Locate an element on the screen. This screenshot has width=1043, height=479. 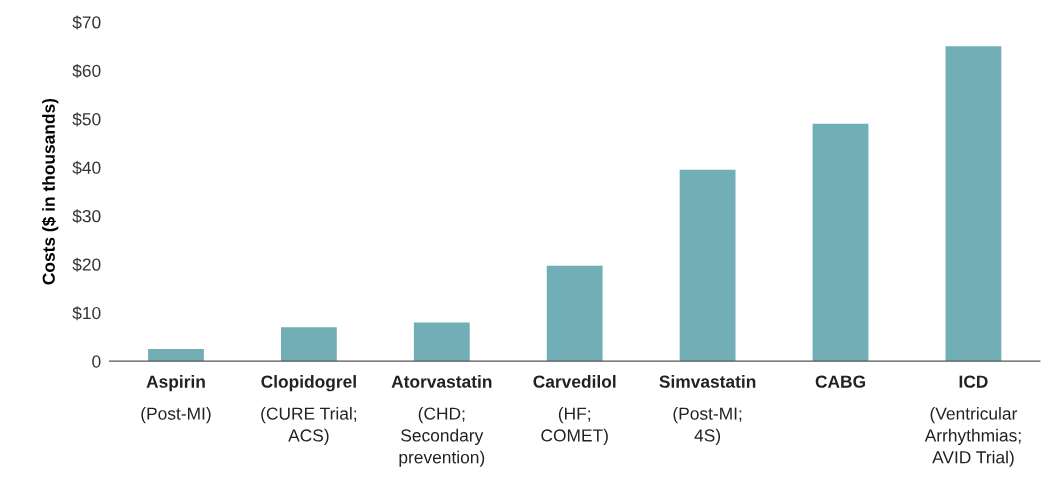
y-tick-label: $10 is located at coordinates (86, 313).